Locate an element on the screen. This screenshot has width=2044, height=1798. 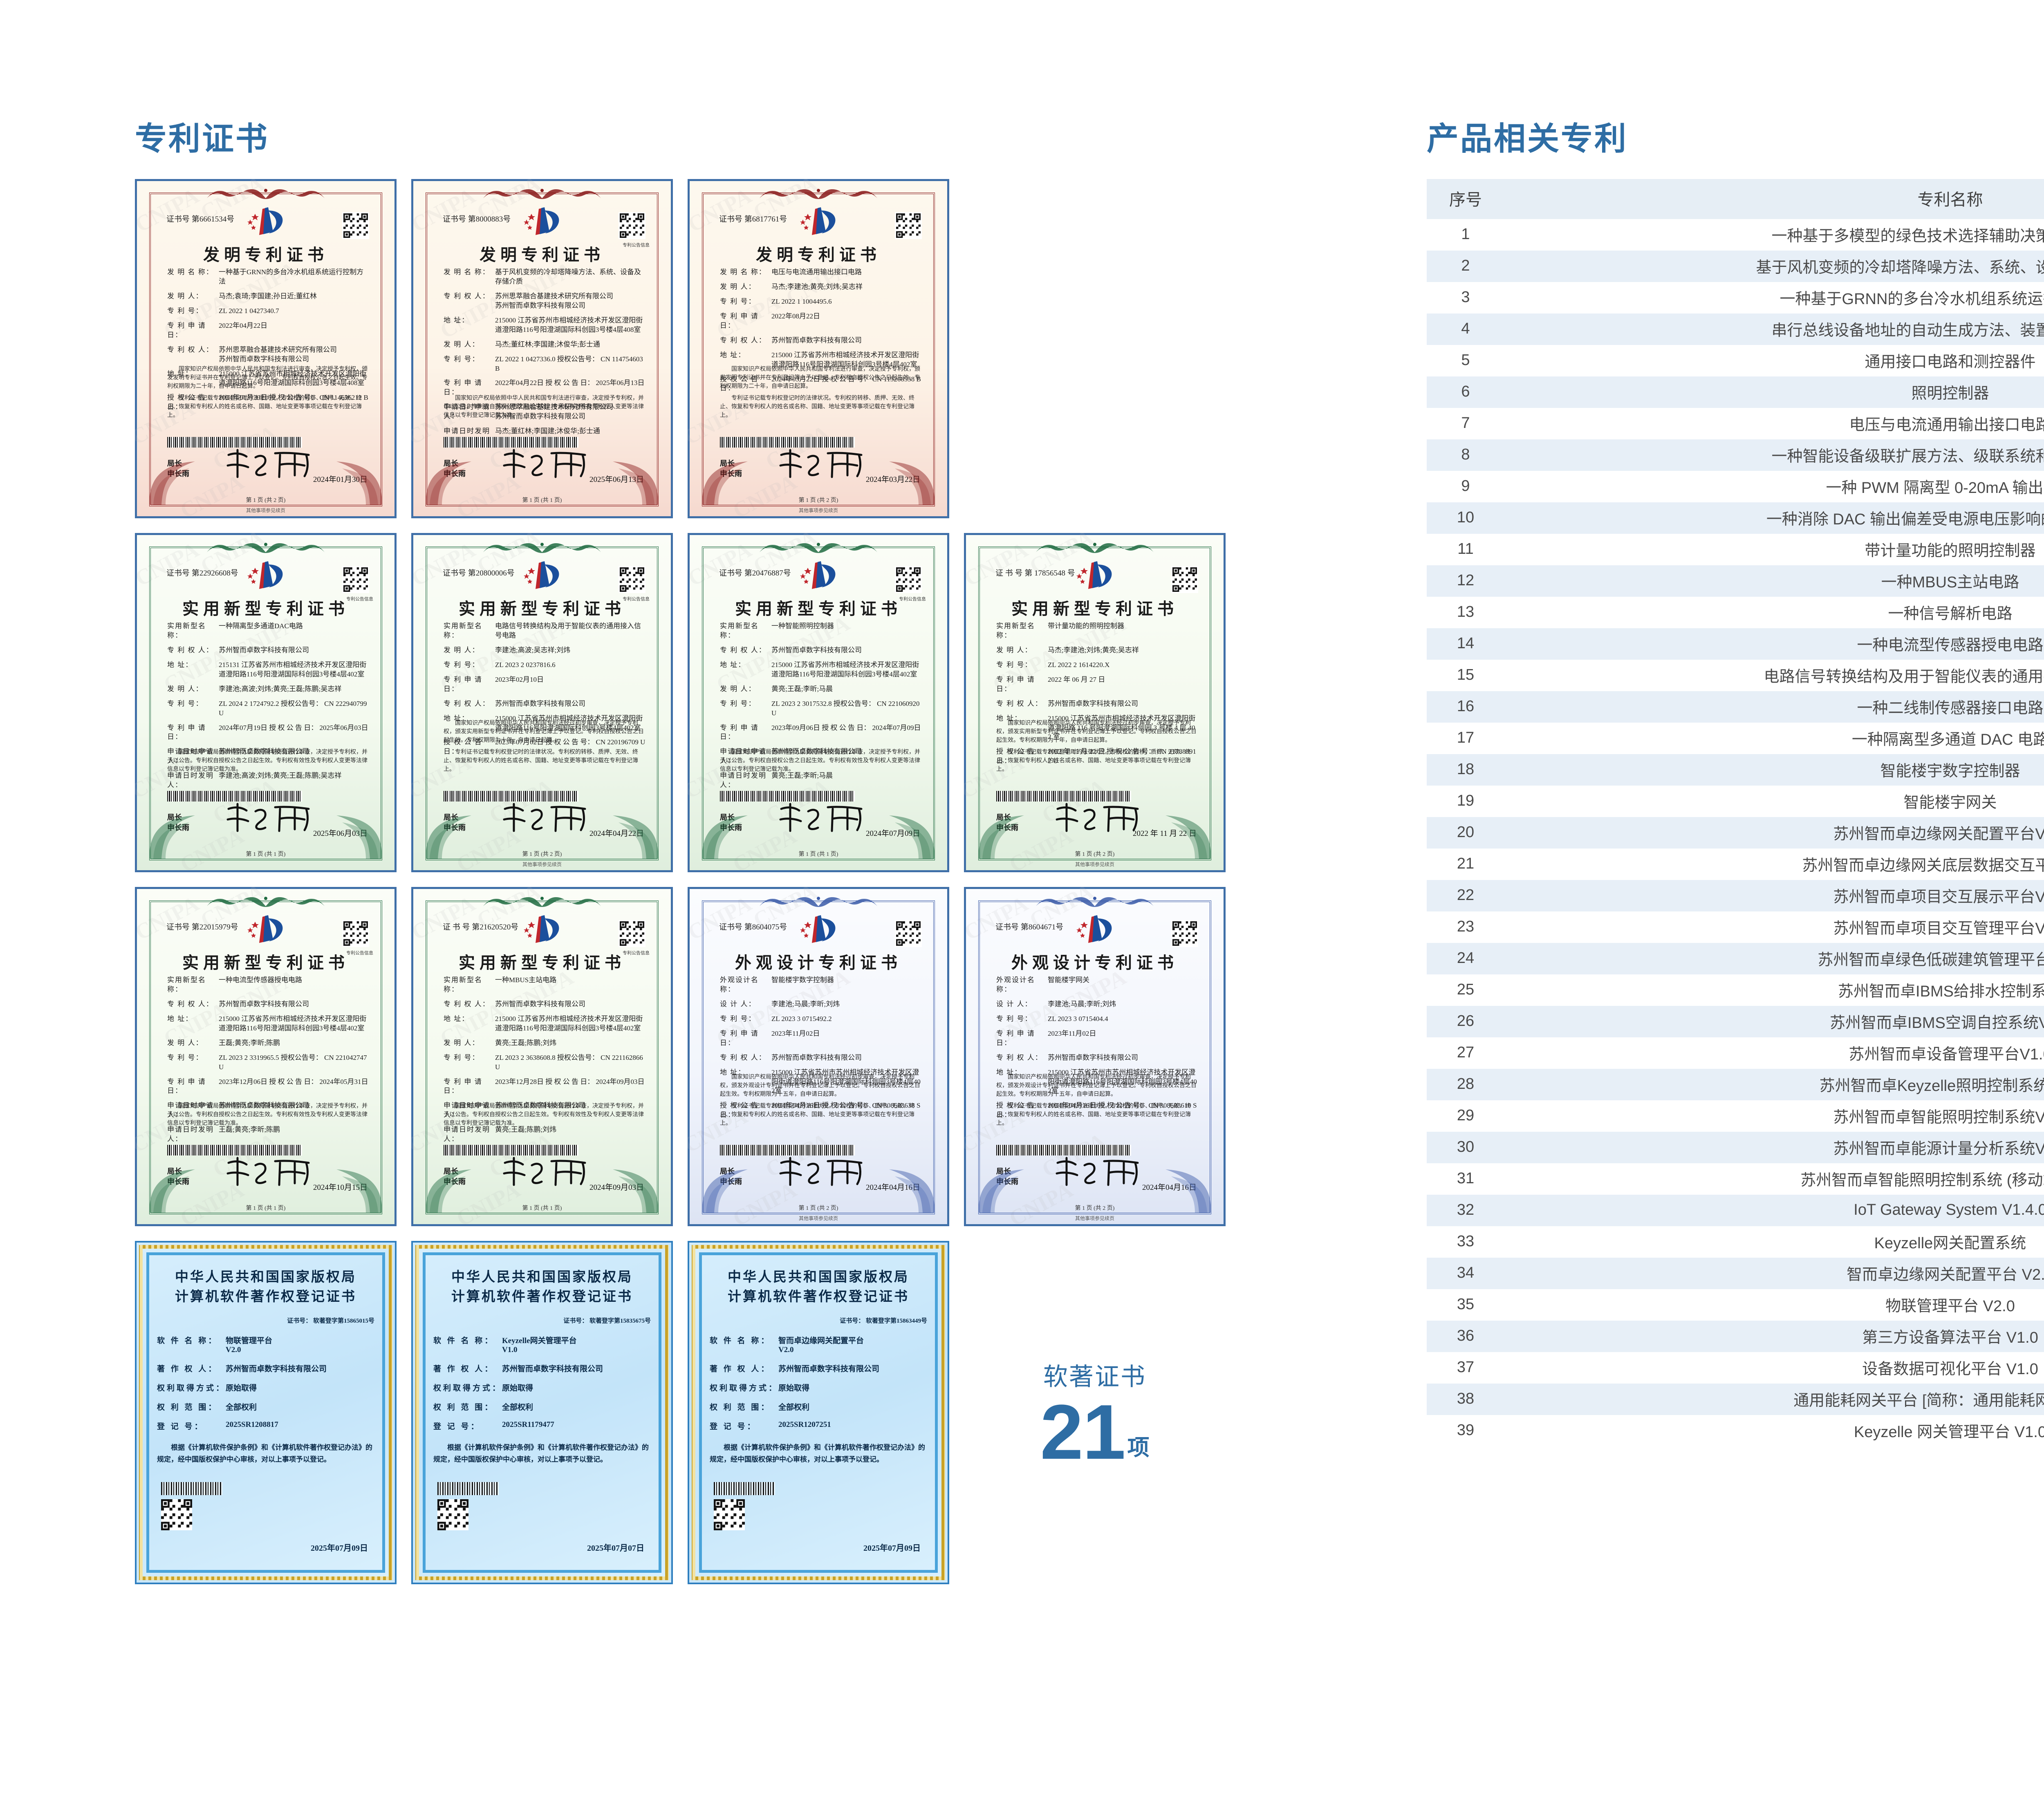
cell-index: 35 is located at coordinates (1466, 1304).